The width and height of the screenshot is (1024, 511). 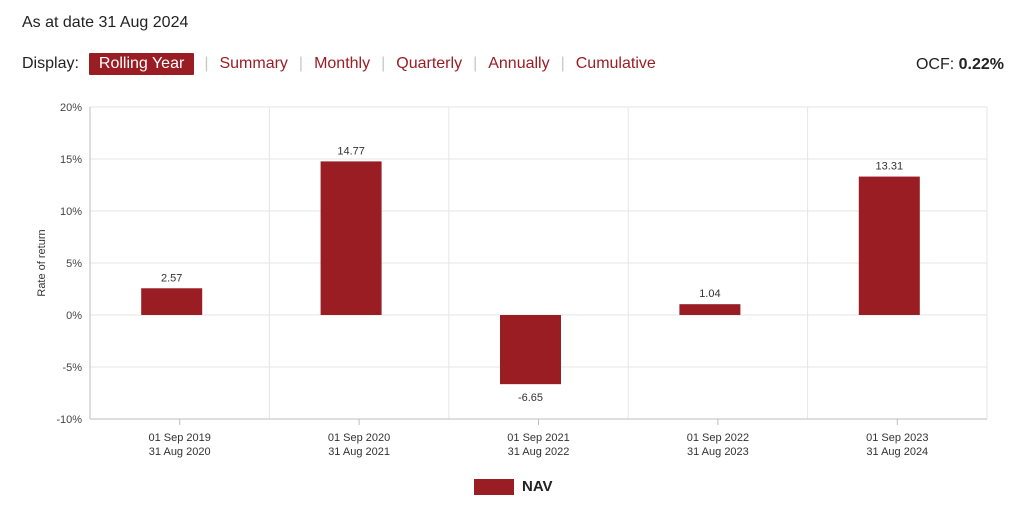 What do you see at coordinates (537, 486) in the screenshot?
I see `legend-label-nav: NAV` at bounding box center [537, 486].